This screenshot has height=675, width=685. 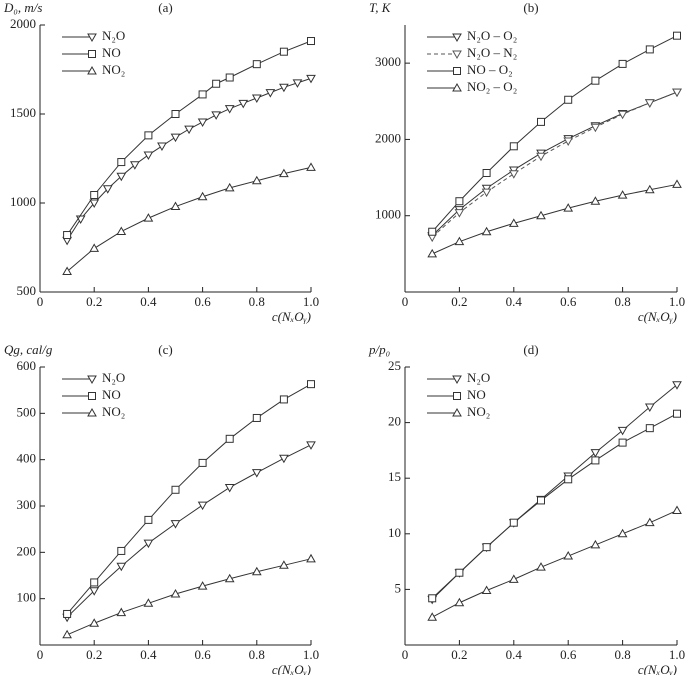 I want to click on panel-title: (b), so click(x=530, y=7).